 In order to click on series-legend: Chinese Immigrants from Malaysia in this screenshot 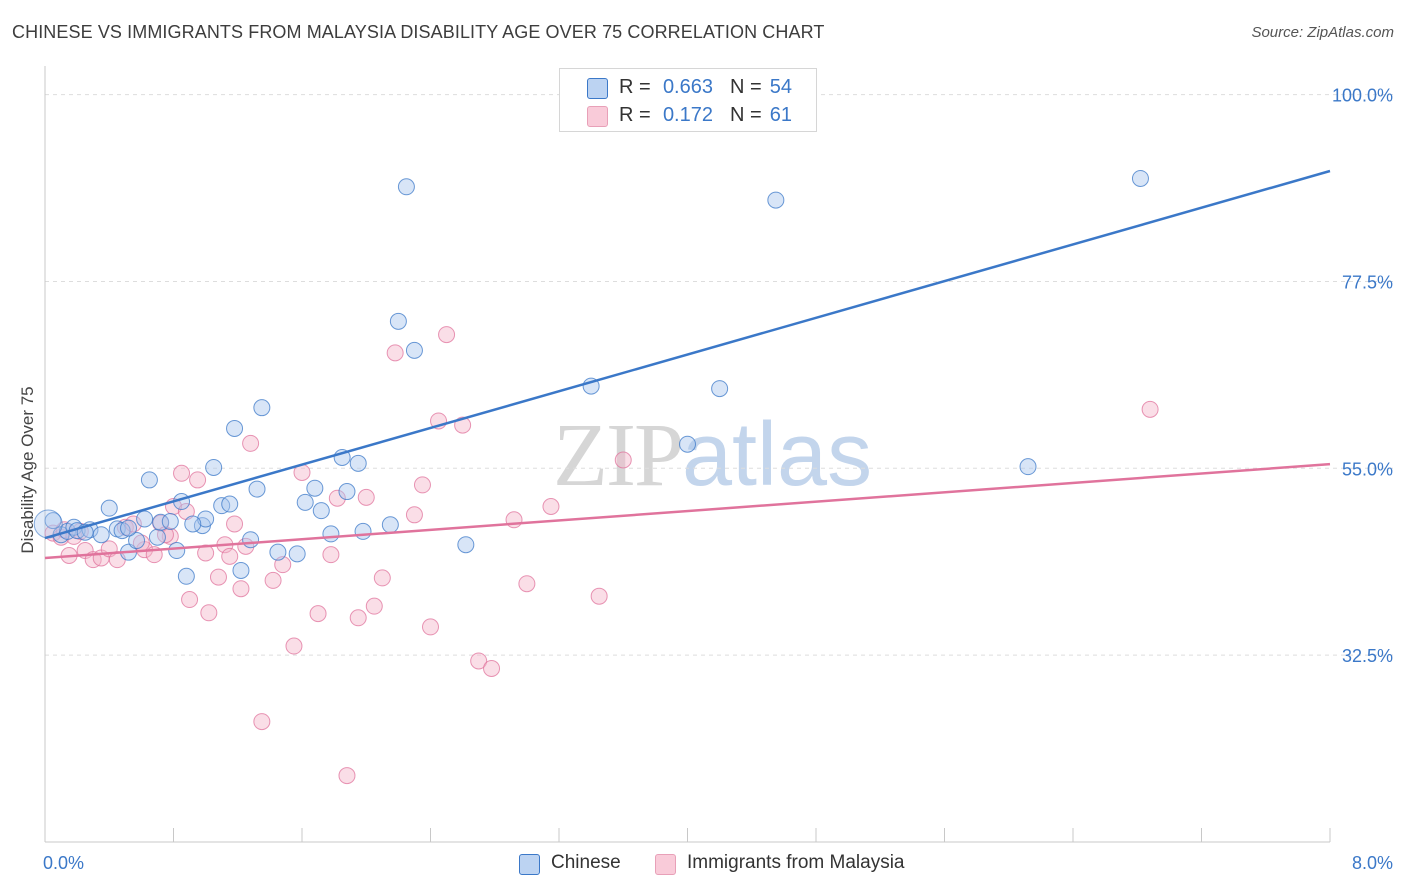, I will do `click(703, 865)`.